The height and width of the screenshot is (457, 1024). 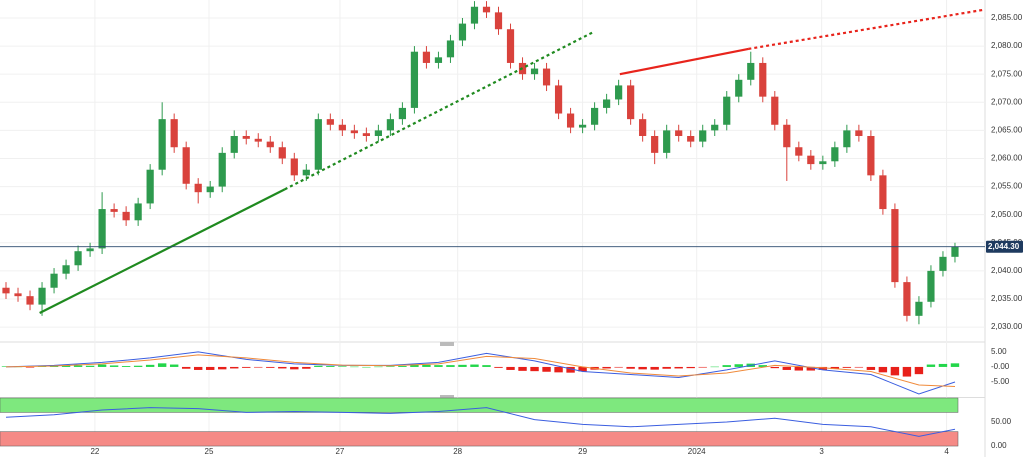 I want to click on y-tick-label: 2,040.00, so click(x=1007, y=270).